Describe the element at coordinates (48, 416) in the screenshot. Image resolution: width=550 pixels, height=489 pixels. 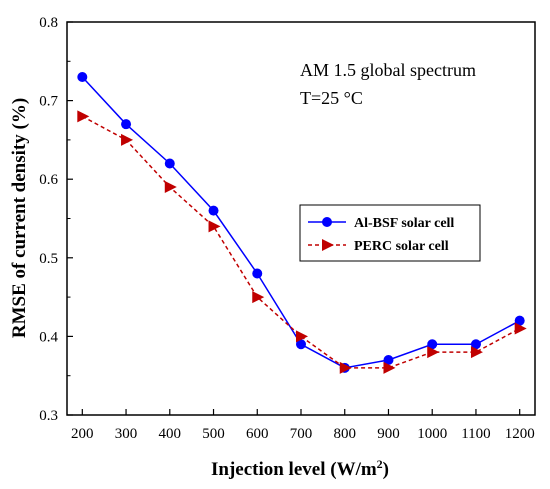
I see `y-tick-label: 0.3` at that location.